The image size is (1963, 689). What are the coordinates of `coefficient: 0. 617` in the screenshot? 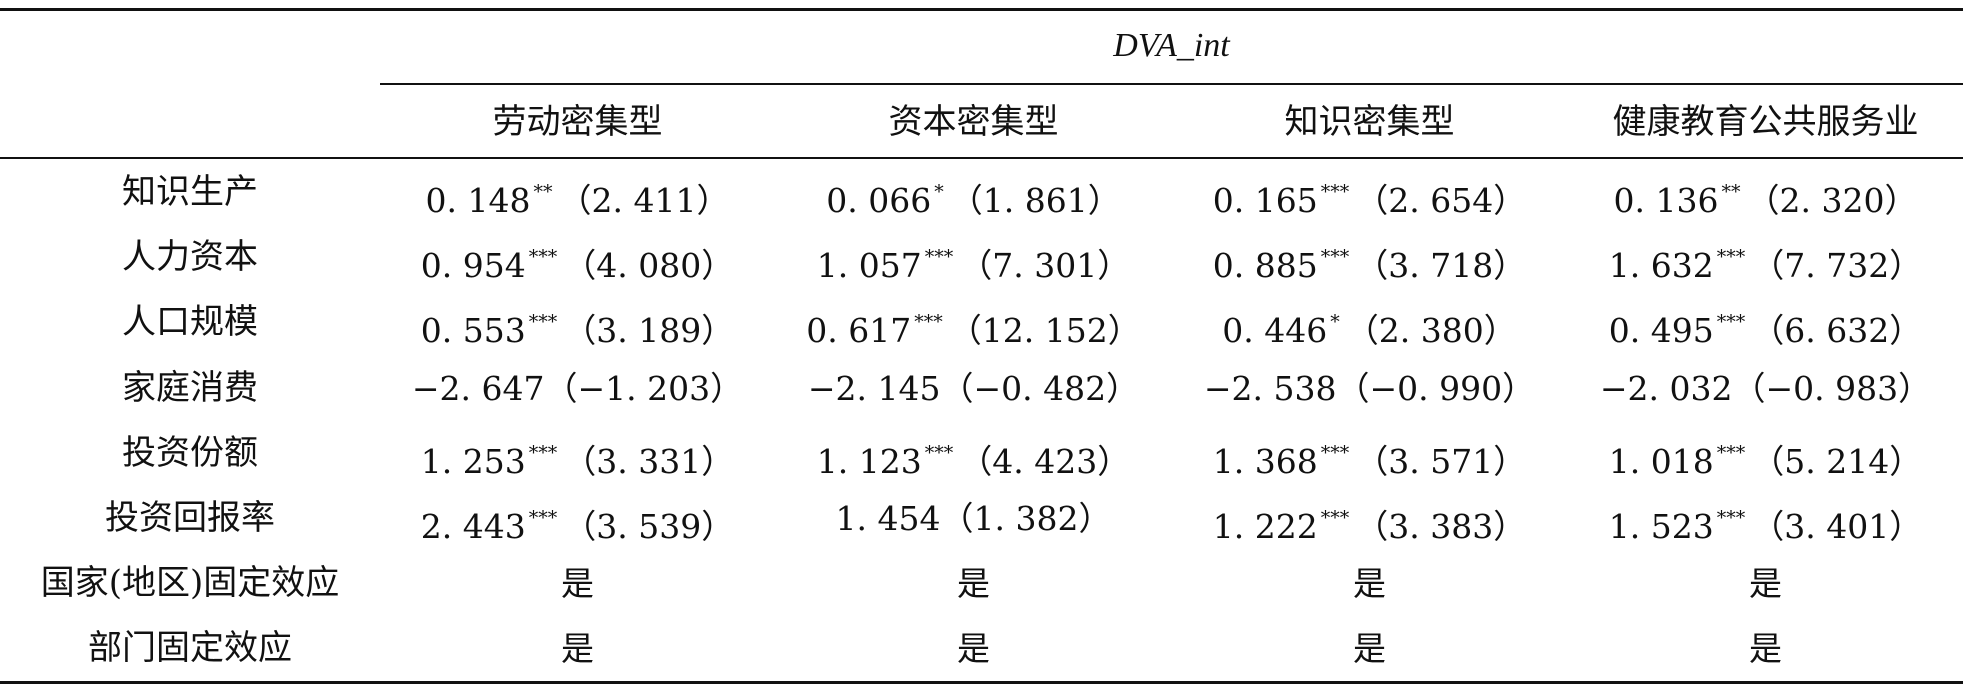 It's located at (859, 331).